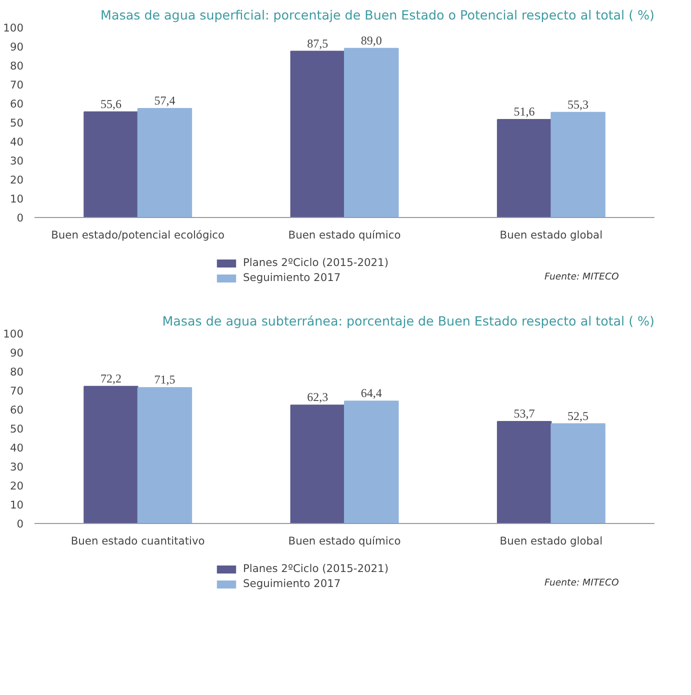 The width and height of the screenshot is (691, 695). Describe the element at coordinates (138, 235) in the screenshot. I see `x-tick-label: Buen estado/potencial ecológico` at that location.